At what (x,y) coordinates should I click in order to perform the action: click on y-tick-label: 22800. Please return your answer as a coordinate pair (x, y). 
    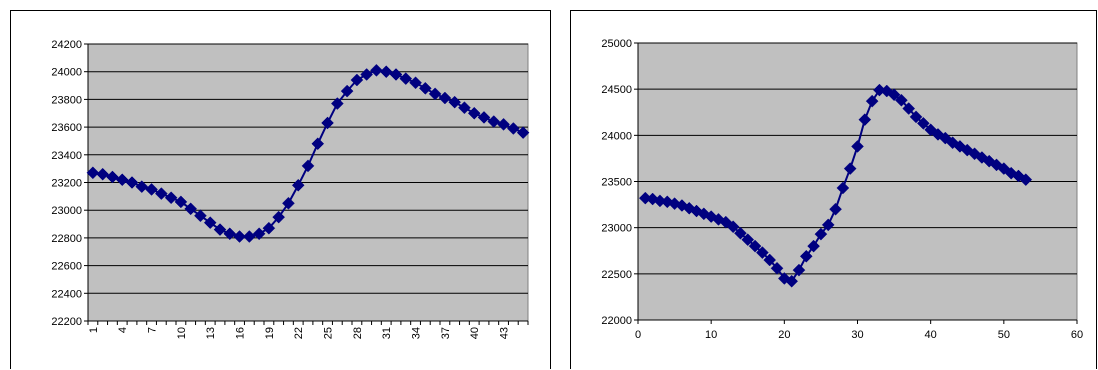
    Looking at the image, I should click on (66, 239).